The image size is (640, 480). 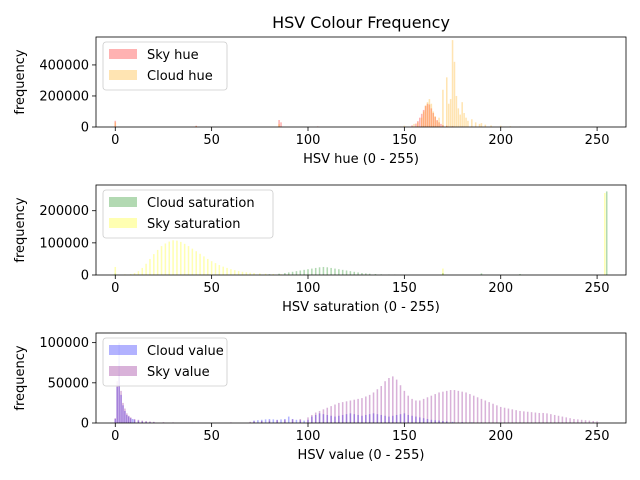 I want to click on y-tick-label: 0, so click(x=85, y=128).